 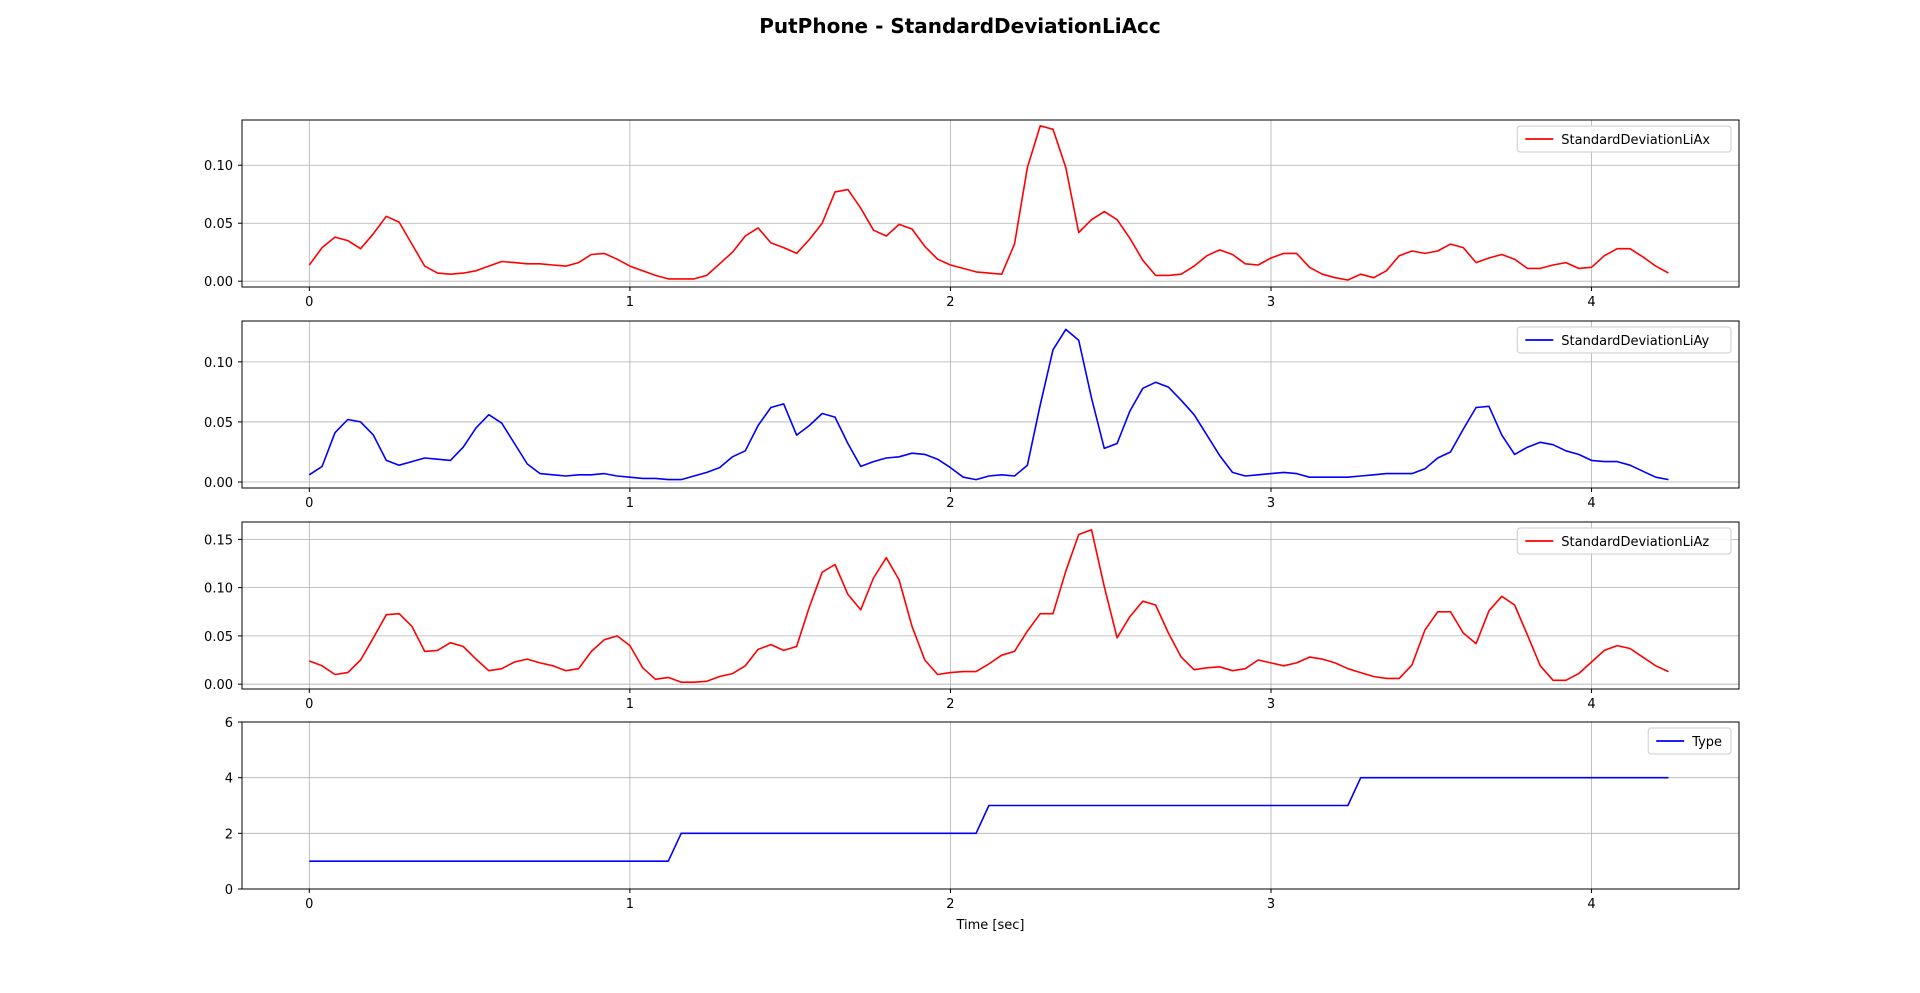 What do you see at coordinates (229, 834) in the screenshot?
I see `y-tick-label: 2` at bounding box center [229, 834].